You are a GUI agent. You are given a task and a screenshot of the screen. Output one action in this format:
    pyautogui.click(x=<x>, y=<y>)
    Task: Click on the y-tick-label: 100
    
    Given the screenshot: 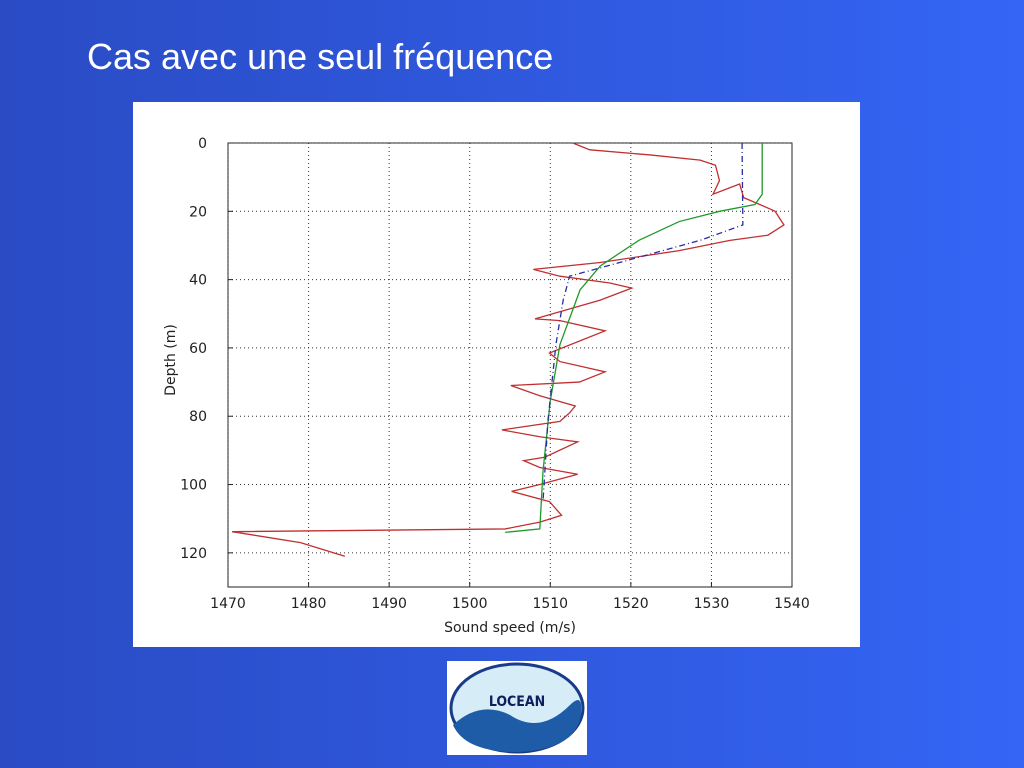 What is the action you would take?
    pyautogui.click(x=193, y=486)
    